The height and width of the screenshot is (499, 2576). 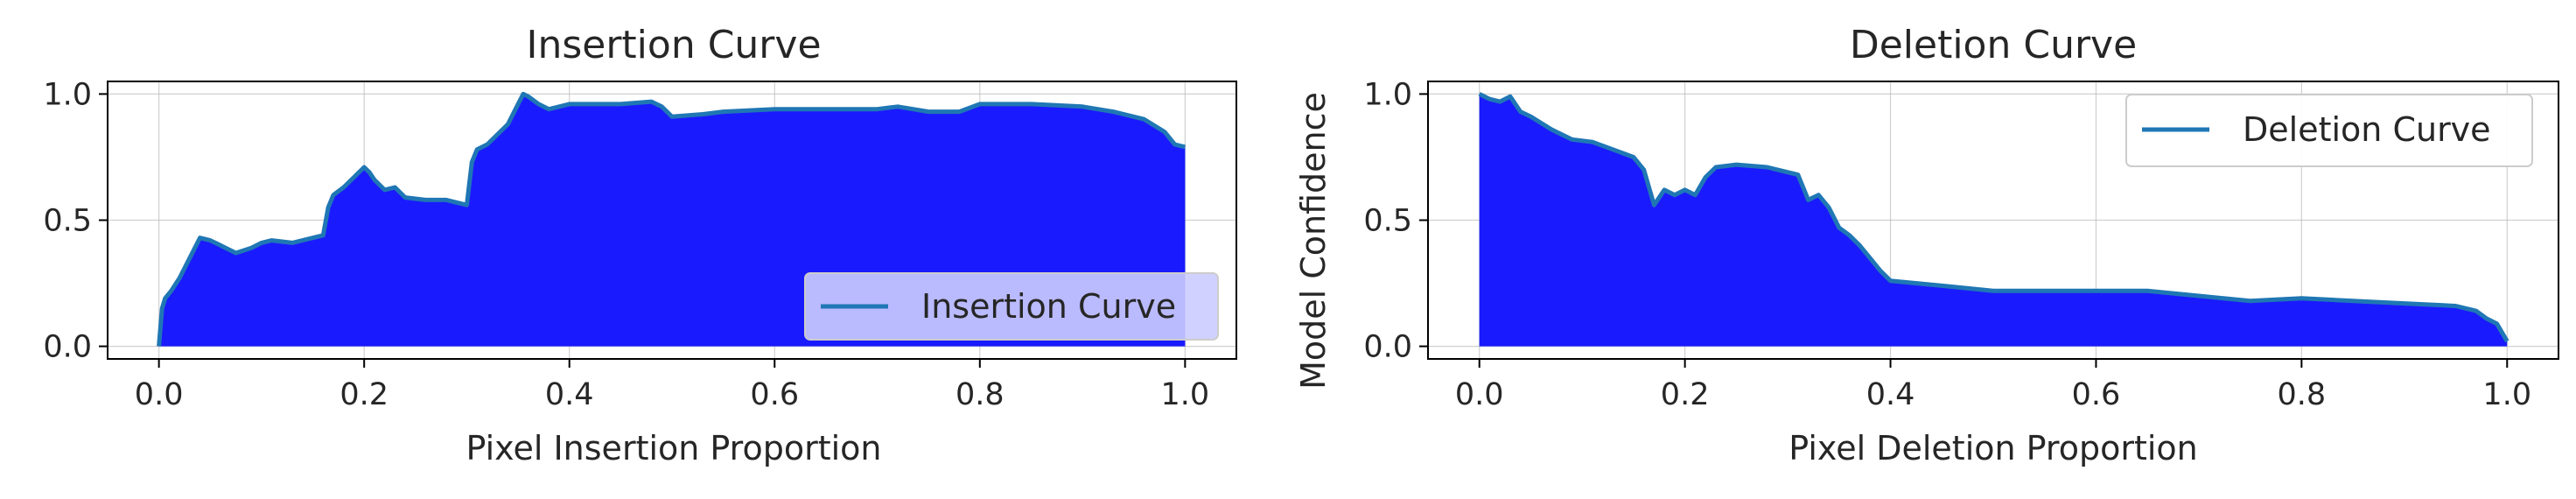 I want to click on deletion-x-tick-label: 0.6, so click(x=2096, y=394).